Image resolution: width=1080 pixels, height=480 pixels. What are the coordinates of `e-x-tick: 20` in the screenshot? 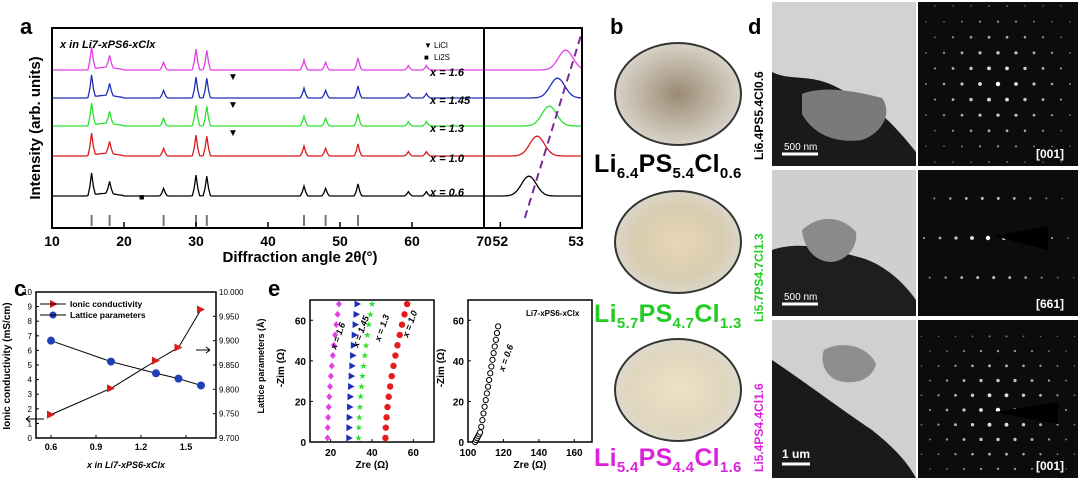 It's located at (331, 453).